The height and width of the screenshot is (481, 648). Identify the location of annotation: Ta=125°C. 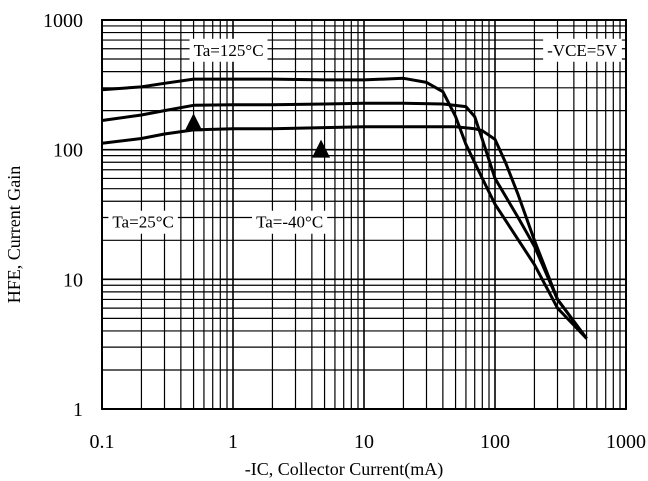
(228, 50).